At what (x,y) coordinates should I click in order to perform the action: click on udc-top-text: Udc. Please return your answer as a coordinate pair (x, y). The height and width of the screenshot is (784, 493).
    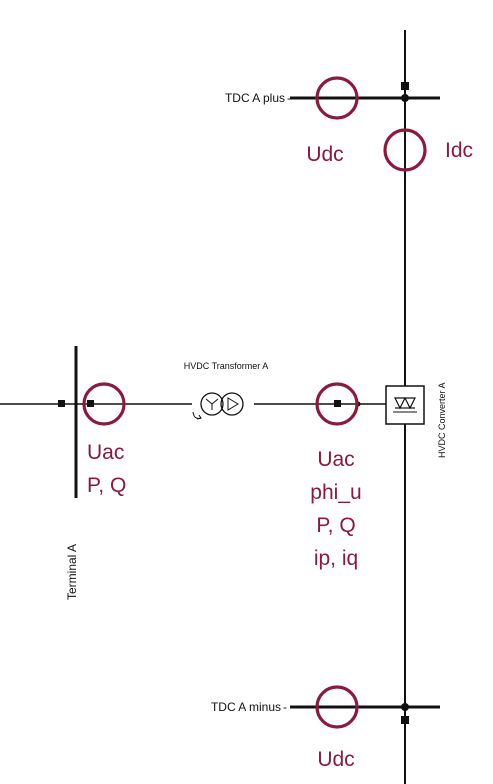
    Looking at the image, I should click on (324, 154).